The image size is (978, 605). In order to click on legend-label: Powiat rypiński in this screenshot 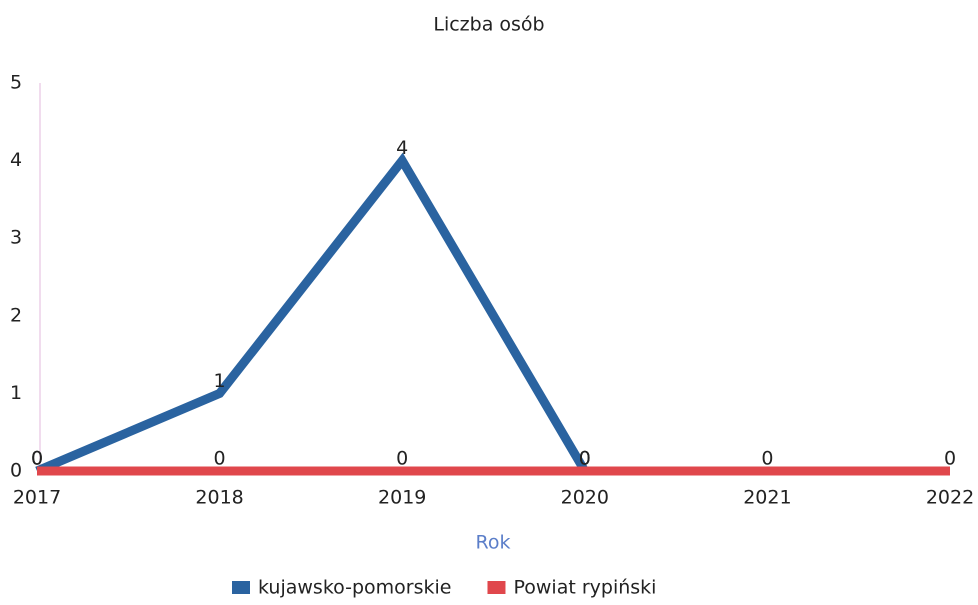, I will do `click(584, 588)`.